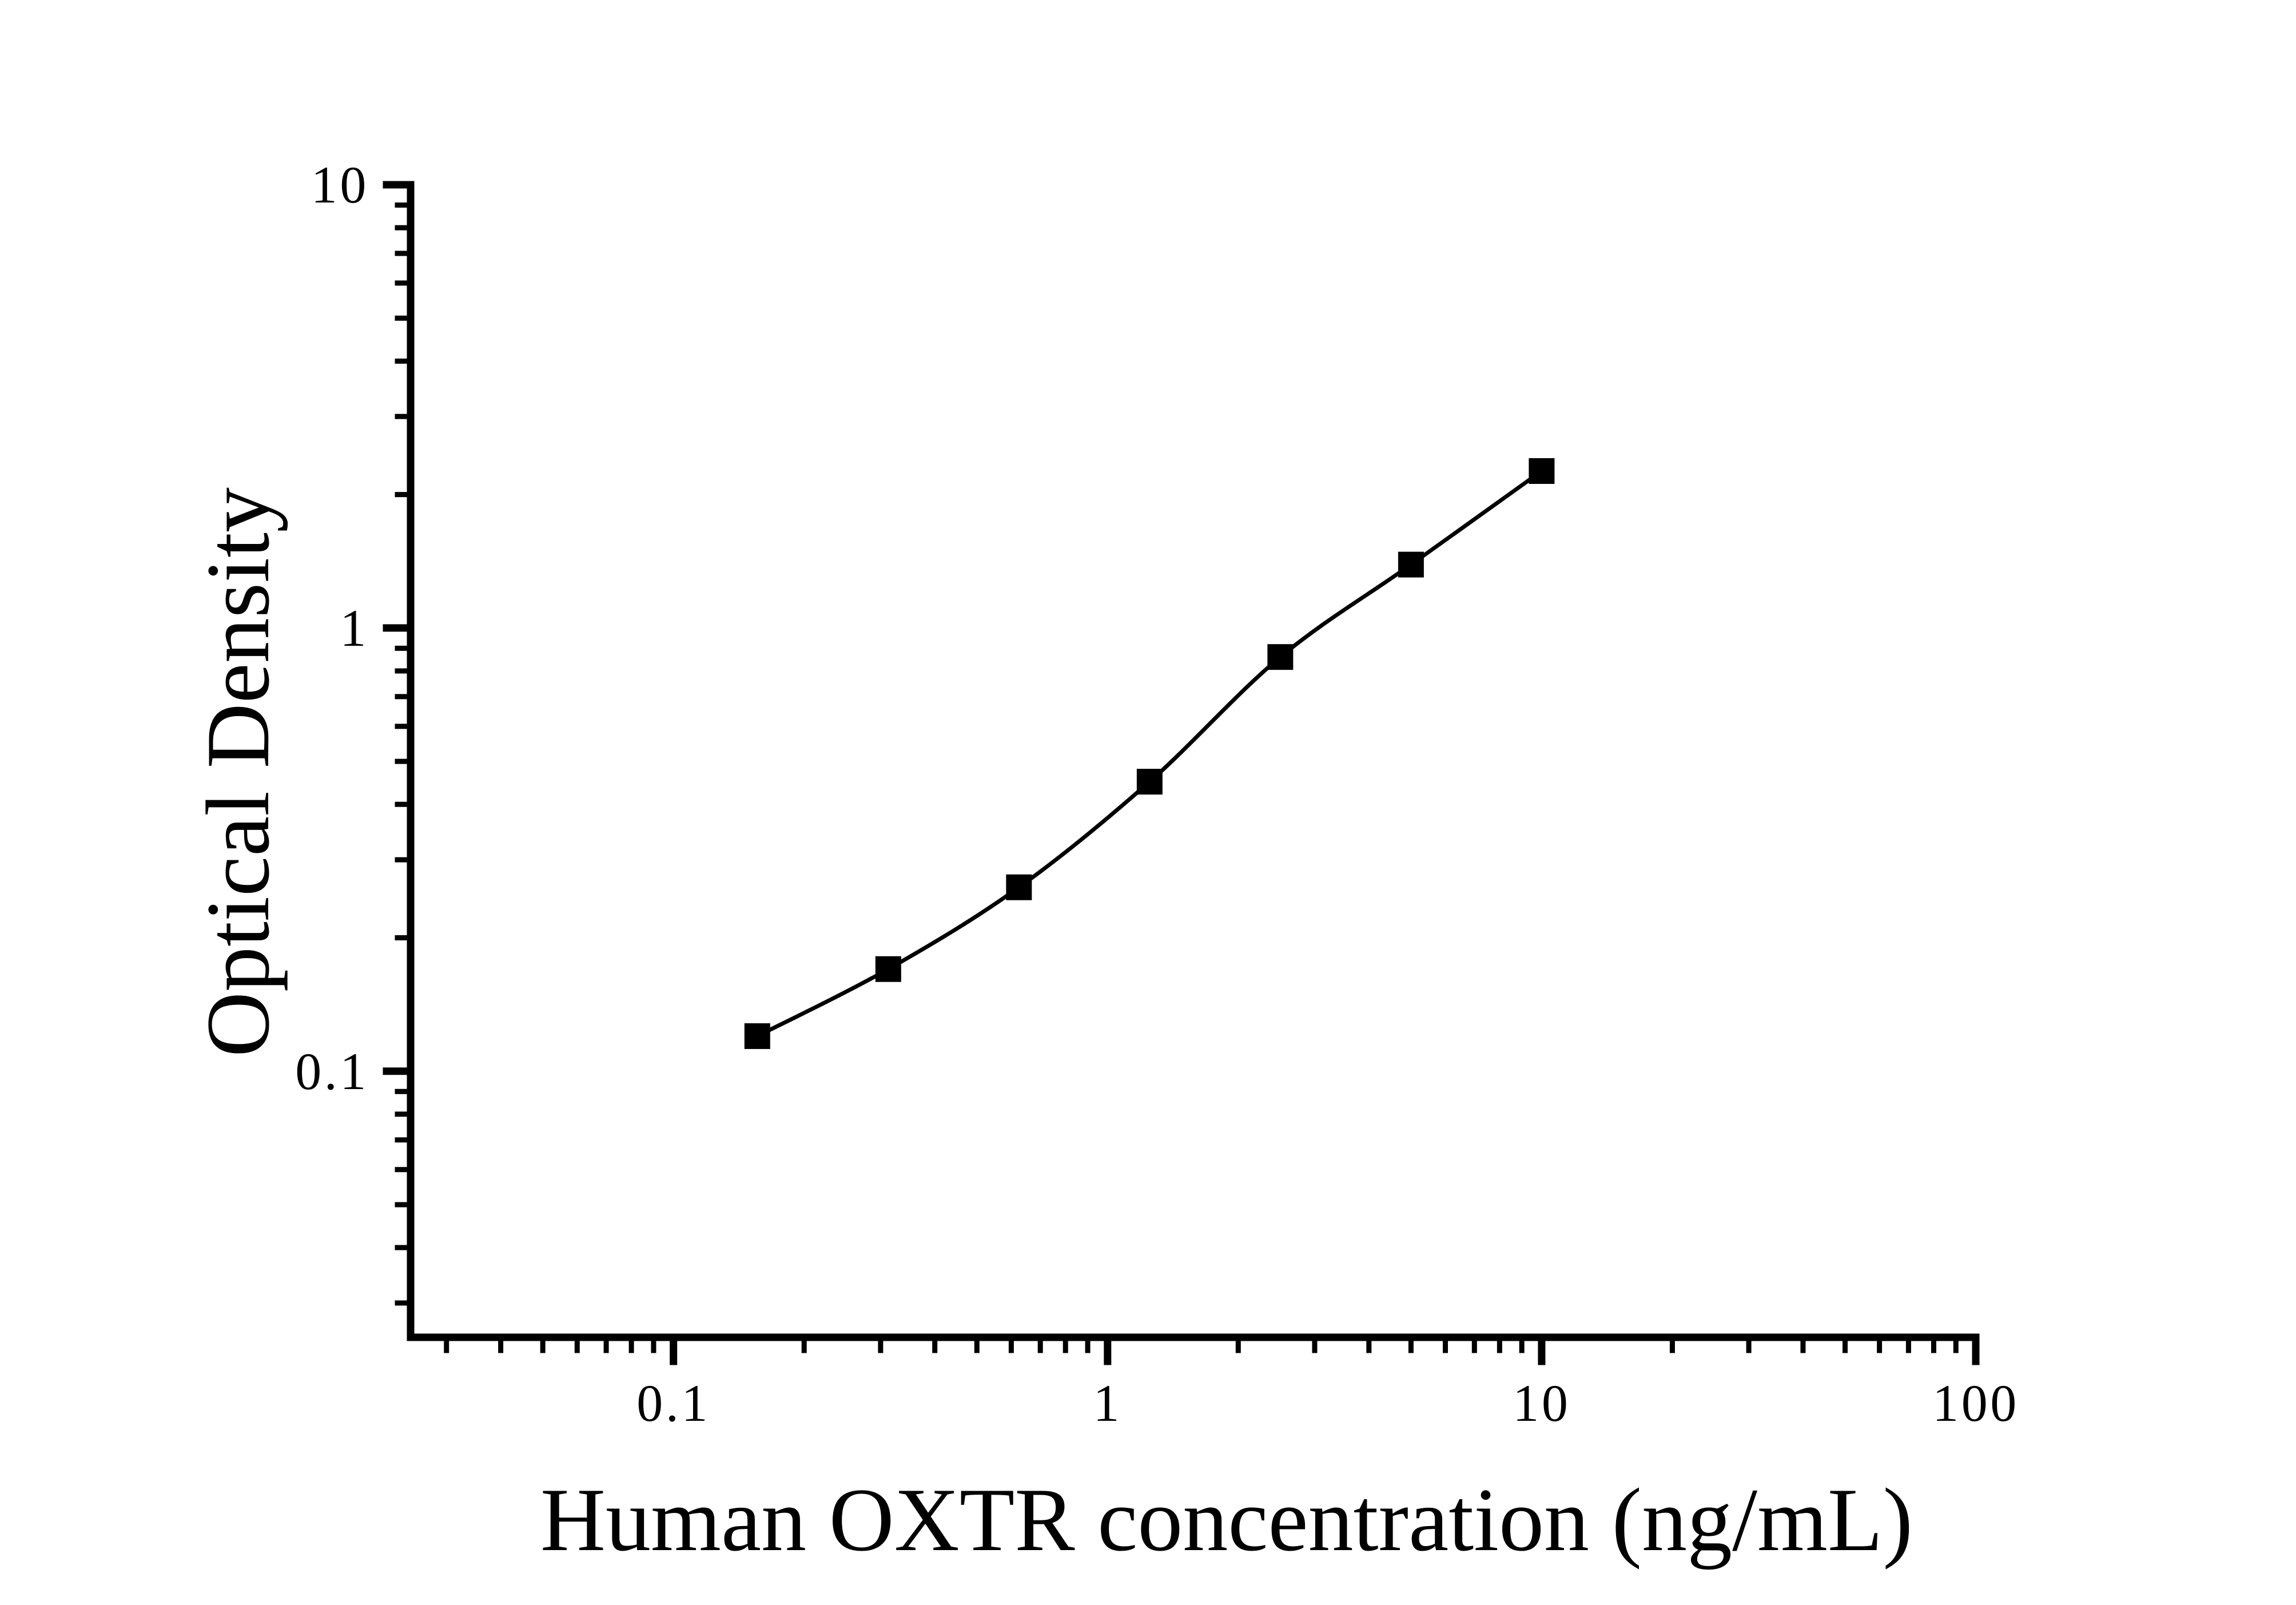  What do you see at coordinates (1226, 1520) in the screenshot?
I see `x-axis-title: Human OXTR concentration (ng/mL)` at bounding box center [1226, 1520].